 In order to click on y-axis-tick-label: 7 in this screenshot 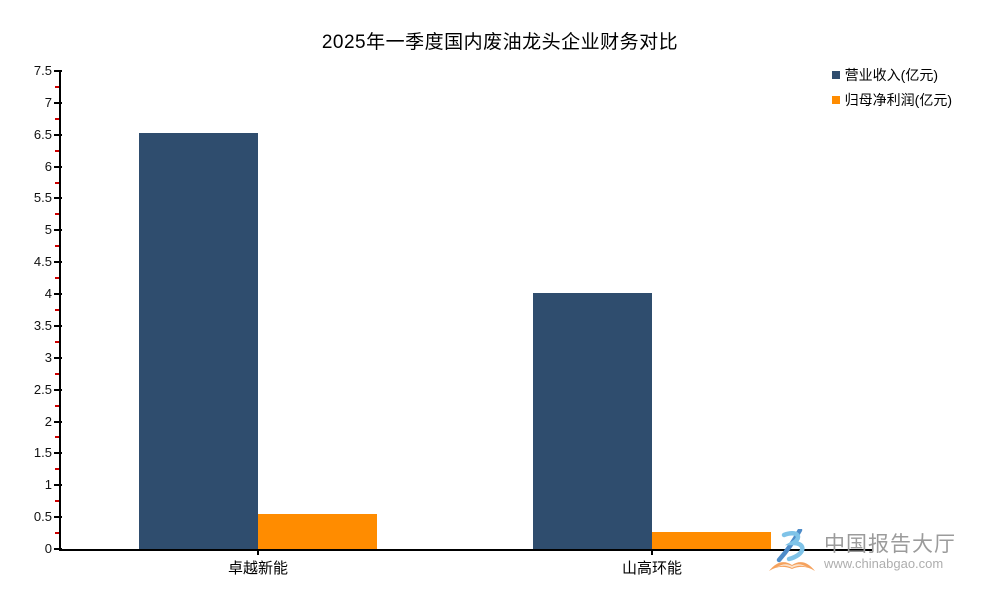, I will do `click(48, 102)`.